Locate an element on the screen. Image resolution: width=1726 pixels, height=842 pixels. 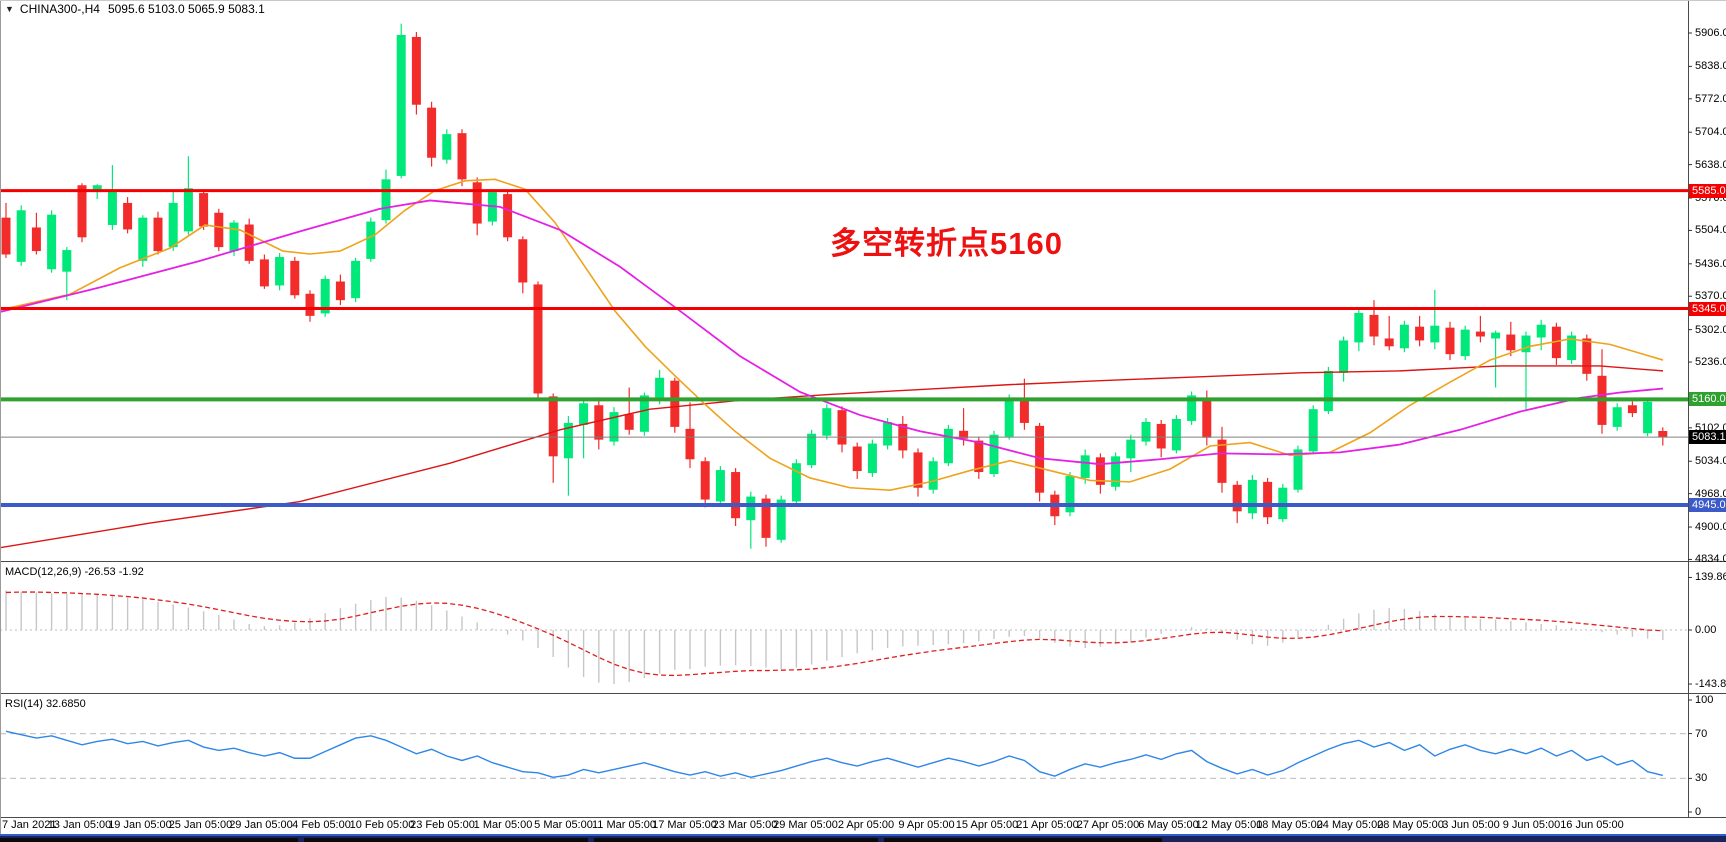
macd-indicator-label: MACD(12,26,9) -26.53 -1.92 is located at coordinates (74, 572).